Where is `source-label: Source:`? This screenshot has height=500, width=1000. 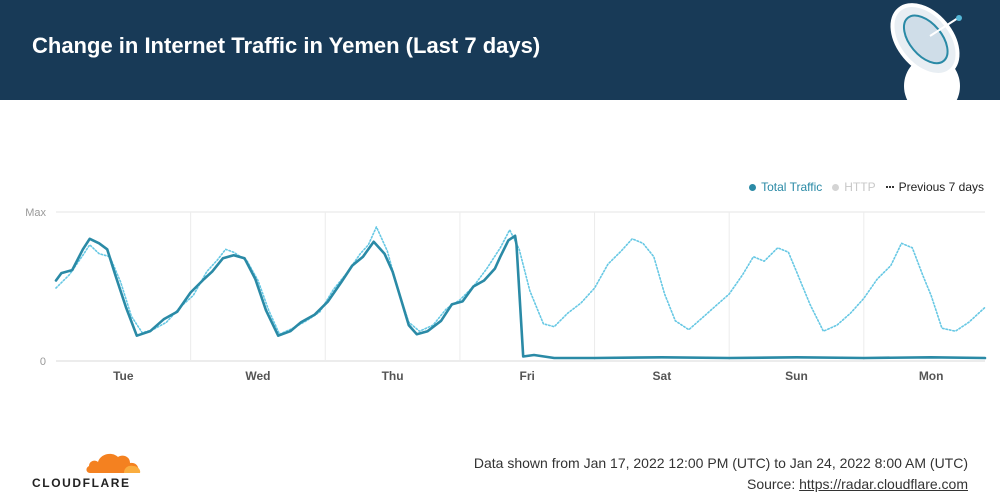 source-label: Source: is located at coordinates (771, 484).